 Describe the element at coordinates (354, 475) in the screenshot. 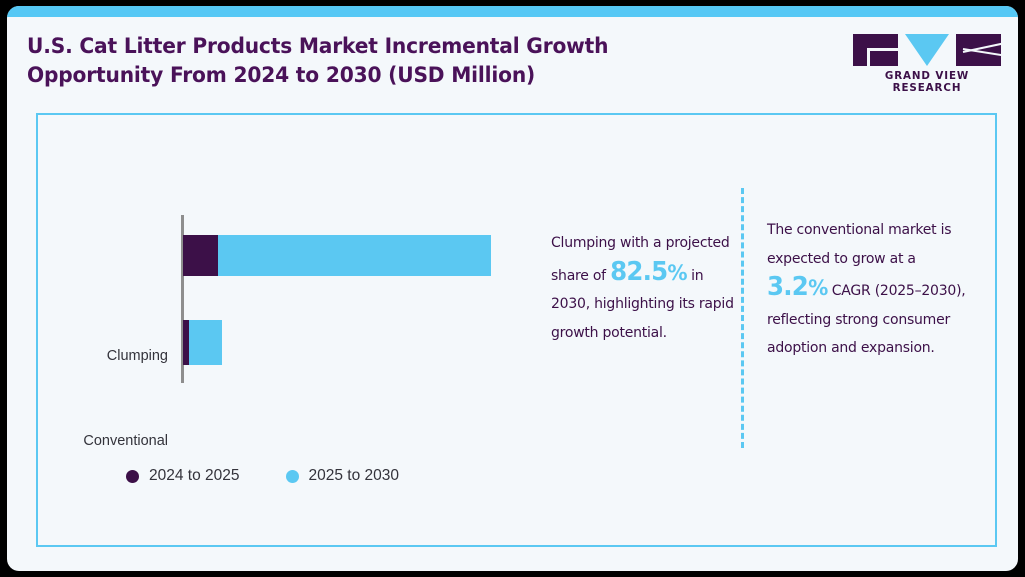

I see `legend-label: 2025 to 2030` at that location.